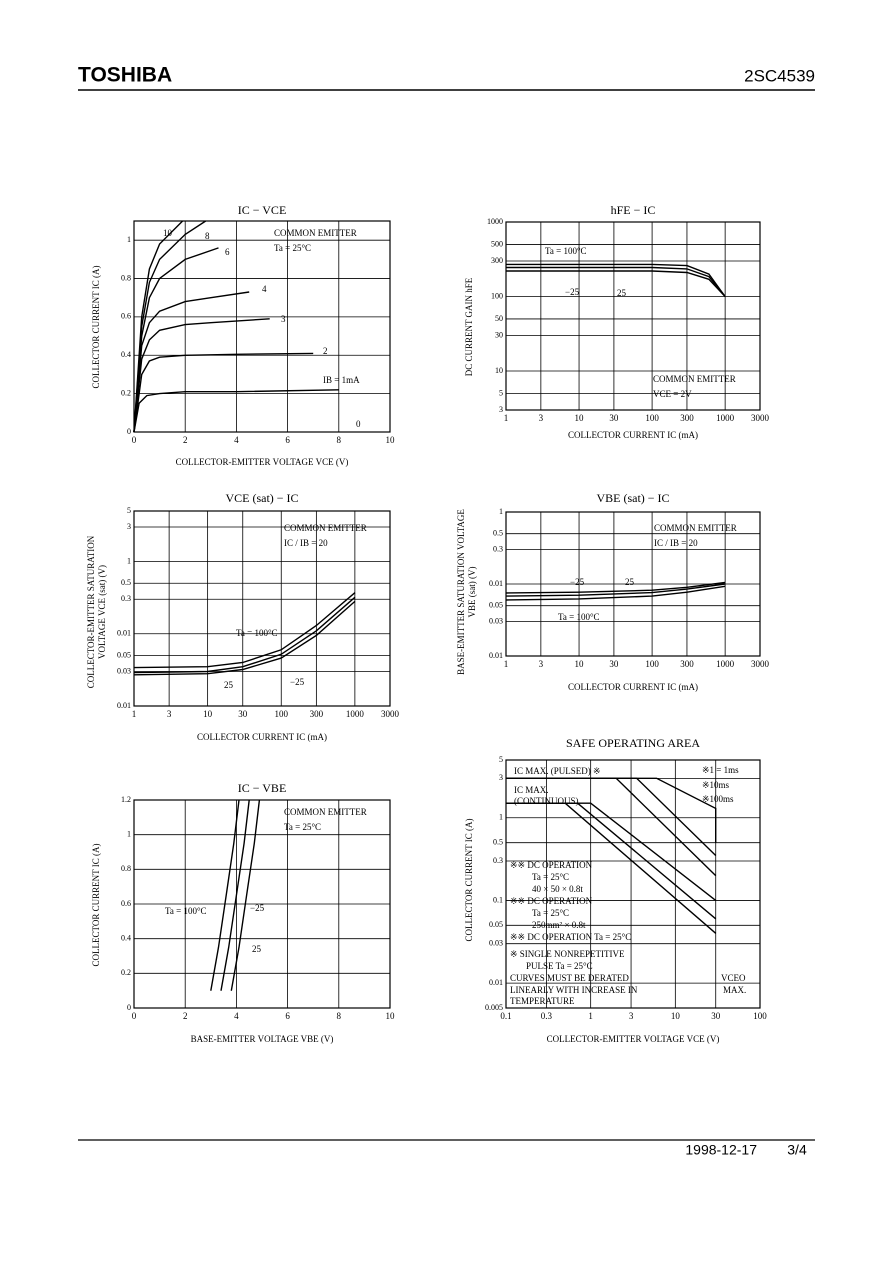 The width and height of the screenshot is (892, 1263). Describe the element at coordinates (96, 327) in the screenshot. I see `y-axis-label: COLLECTOR CURRENT IC (A)` at that location.